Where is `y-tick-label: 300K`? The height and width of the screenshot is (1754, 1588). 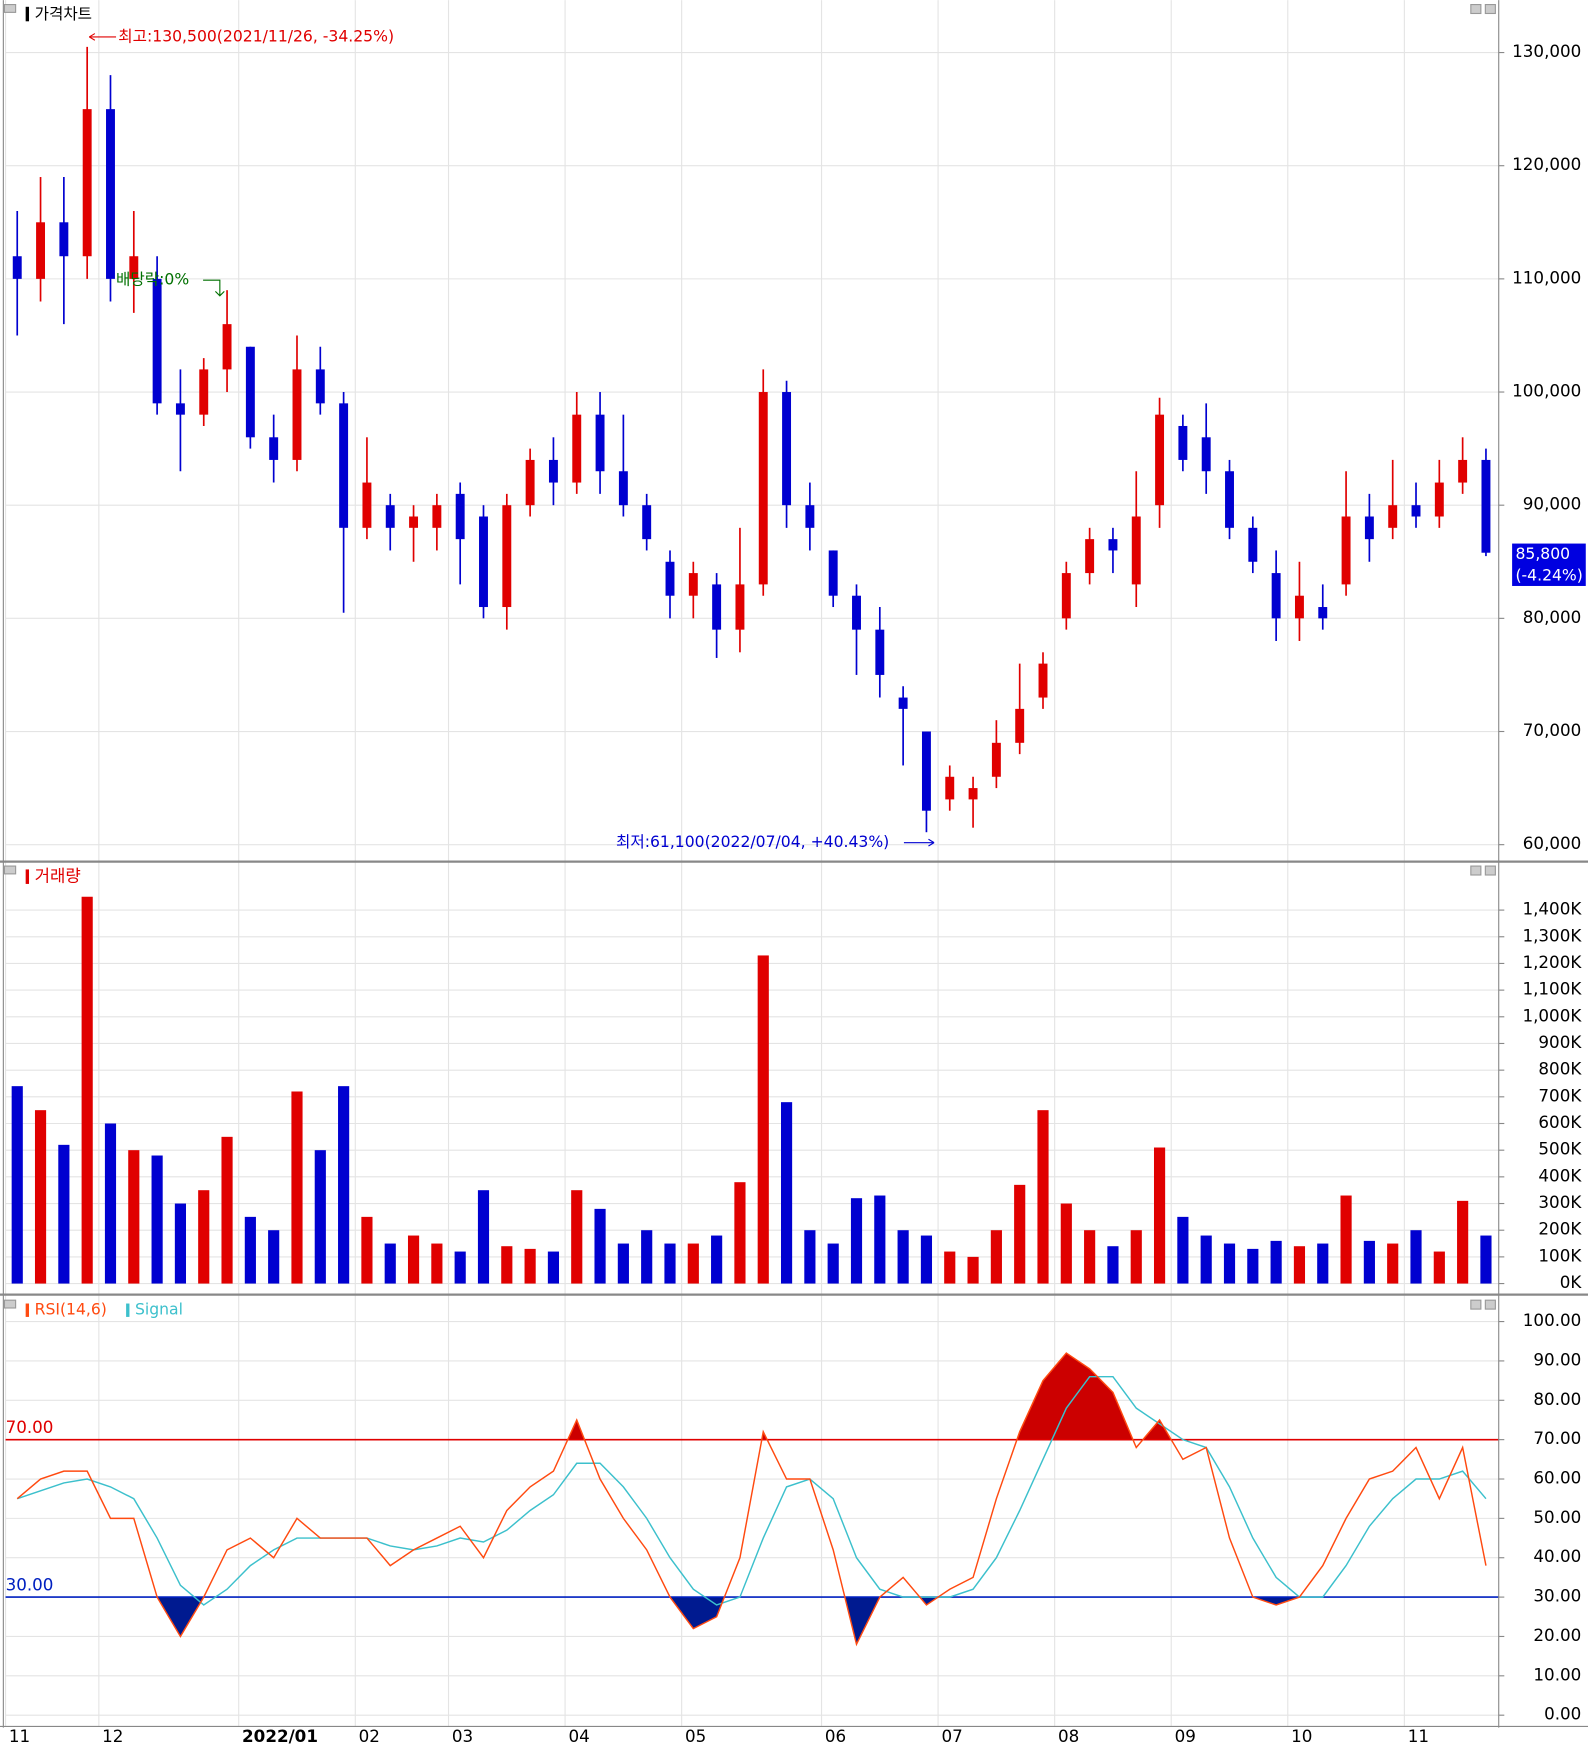 y-tick-label: 300K is located at coordinates (1560, 1202).